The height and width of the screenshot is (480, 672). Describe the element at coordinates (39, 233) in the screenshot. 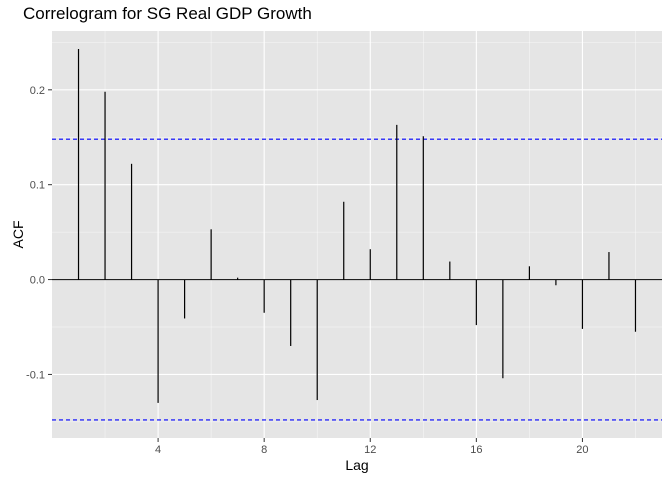

I see `y-axis-ticks: -0.1 0.0 0.1 0.2` at that location.